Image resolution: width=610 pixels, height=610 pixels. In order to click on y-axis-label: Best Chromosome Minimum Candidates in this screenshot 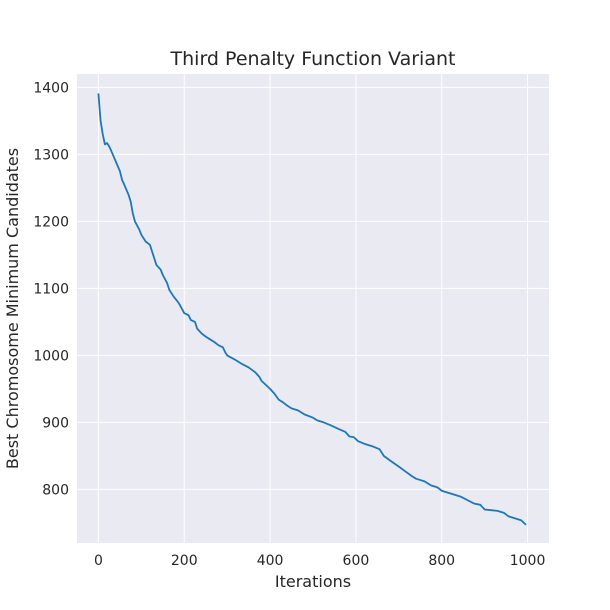, I will do `click(12, 308)`.